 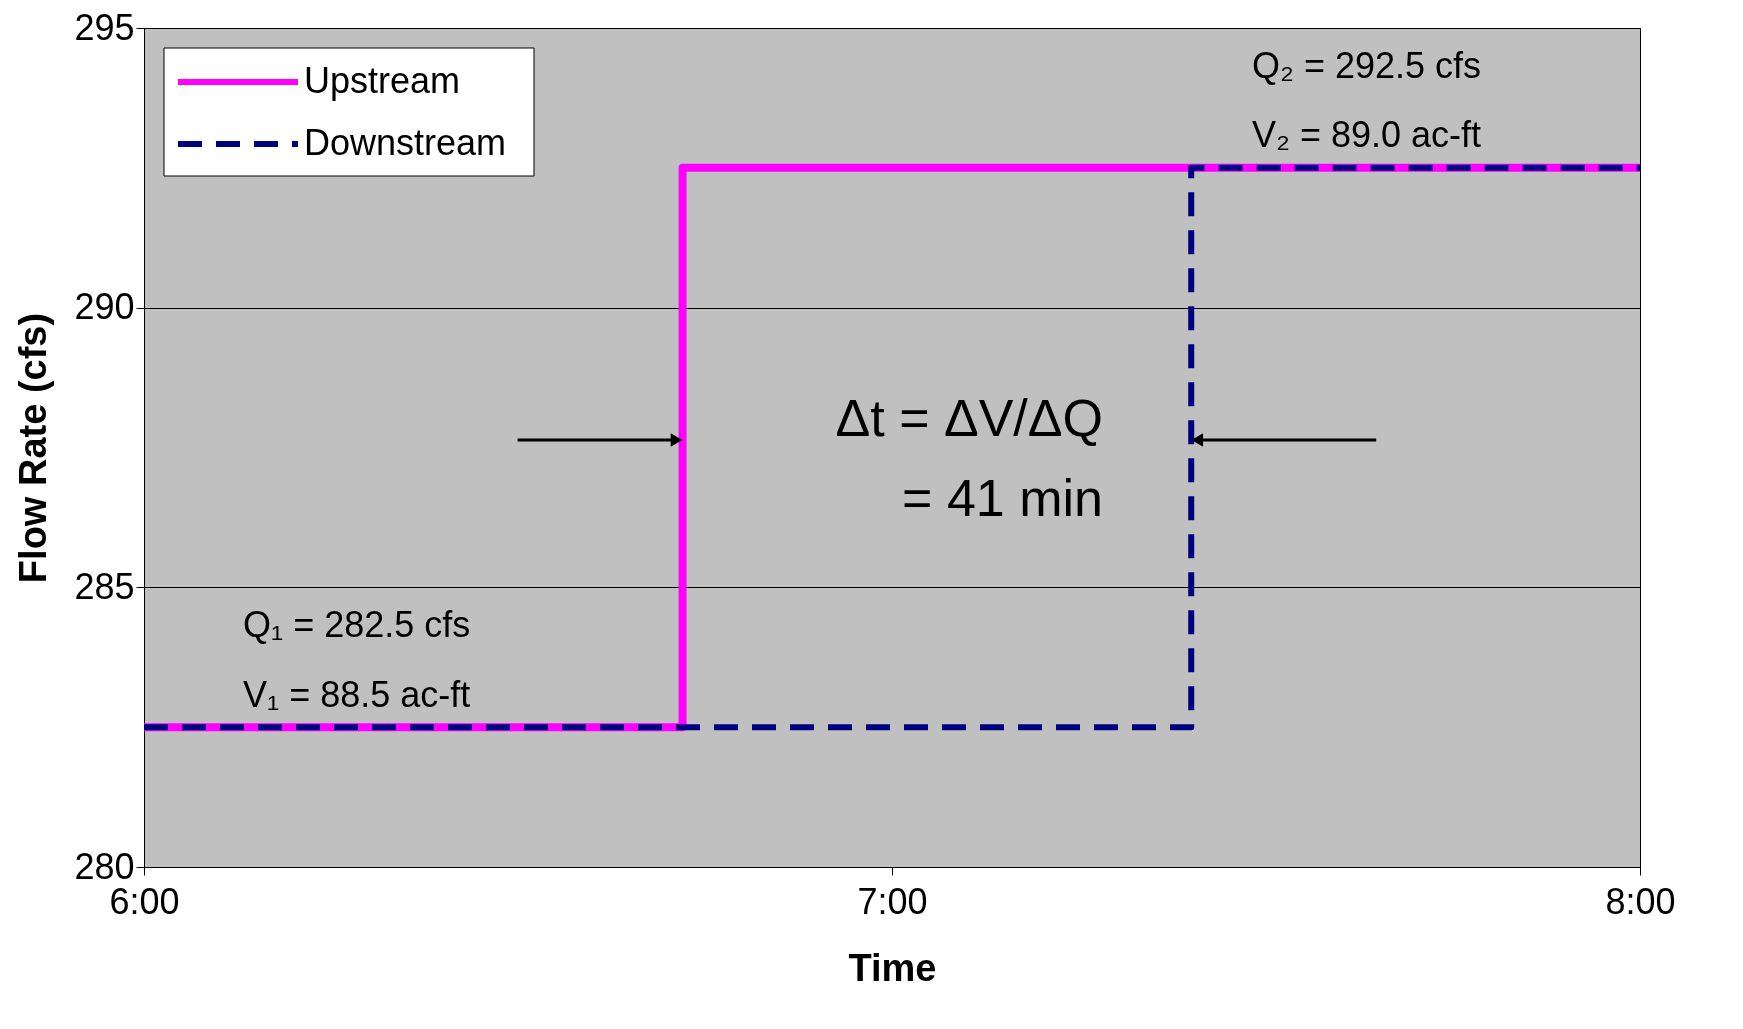 I want to click on x-tick-label: 8:00, so click(x=1640, y=901).